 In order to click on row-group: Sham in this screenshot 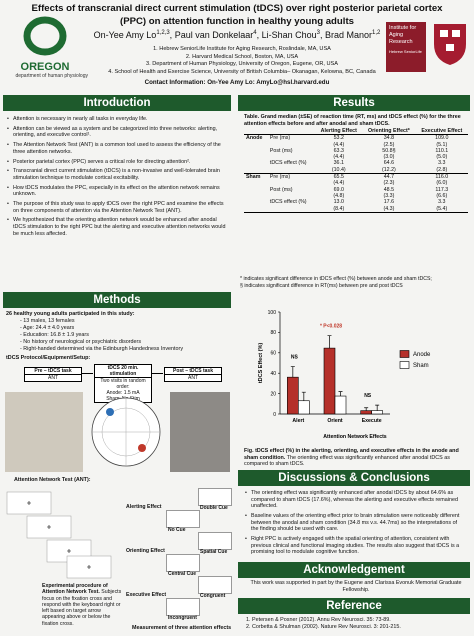, I will do `click(253, 177)`.